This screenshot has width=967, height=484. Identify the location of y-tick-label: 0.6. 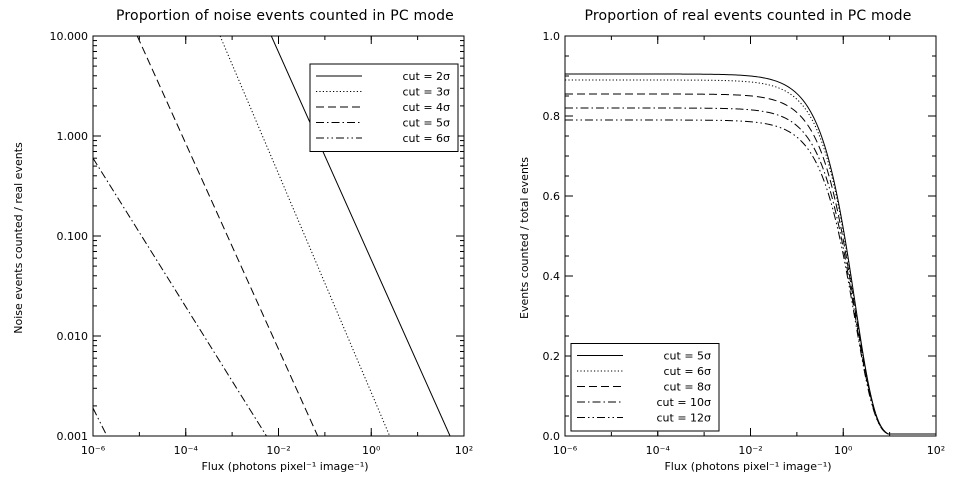
(552, 196).